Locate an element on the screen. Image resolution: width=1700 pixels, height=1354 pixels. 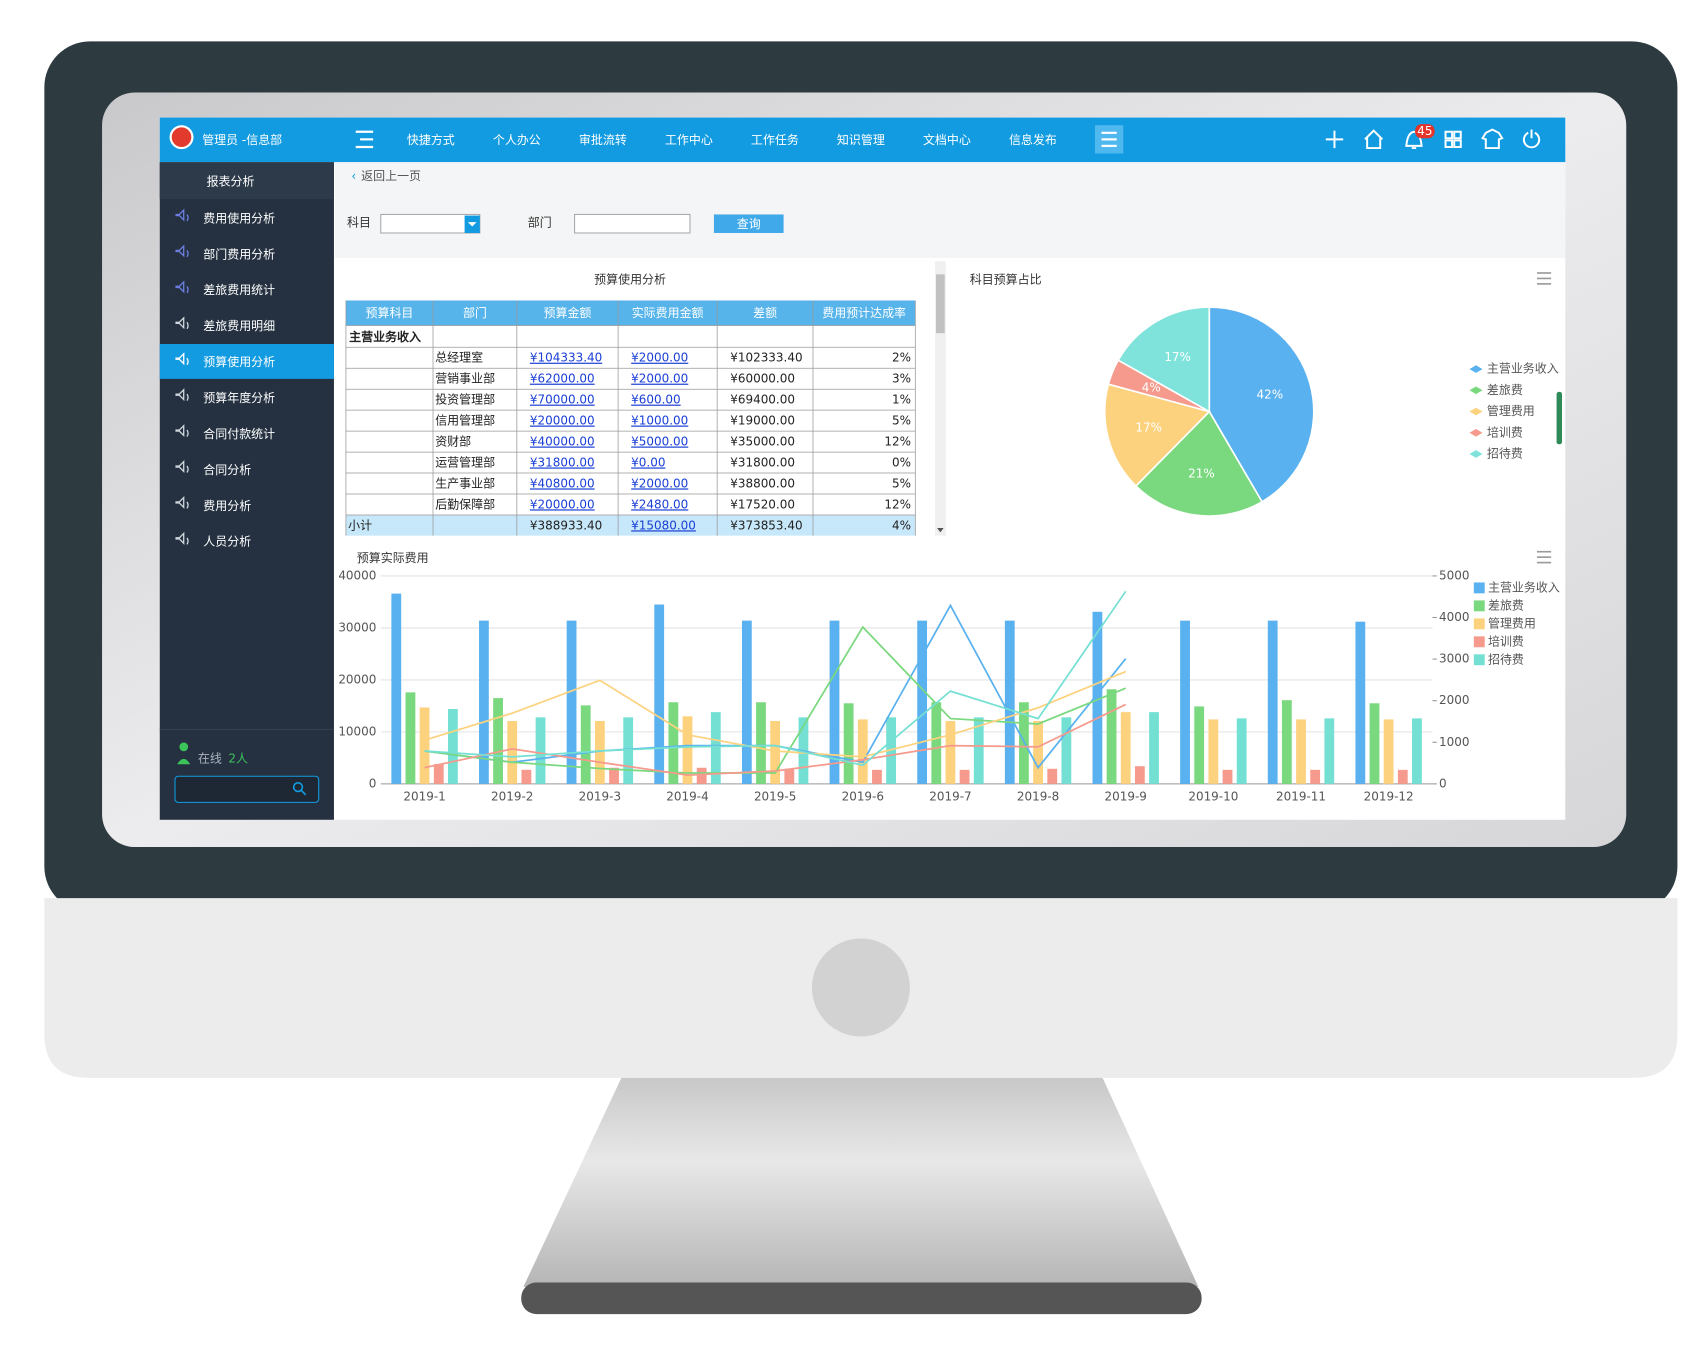
amount-link: ¥31800.00 is located at coordinates (562, 462).